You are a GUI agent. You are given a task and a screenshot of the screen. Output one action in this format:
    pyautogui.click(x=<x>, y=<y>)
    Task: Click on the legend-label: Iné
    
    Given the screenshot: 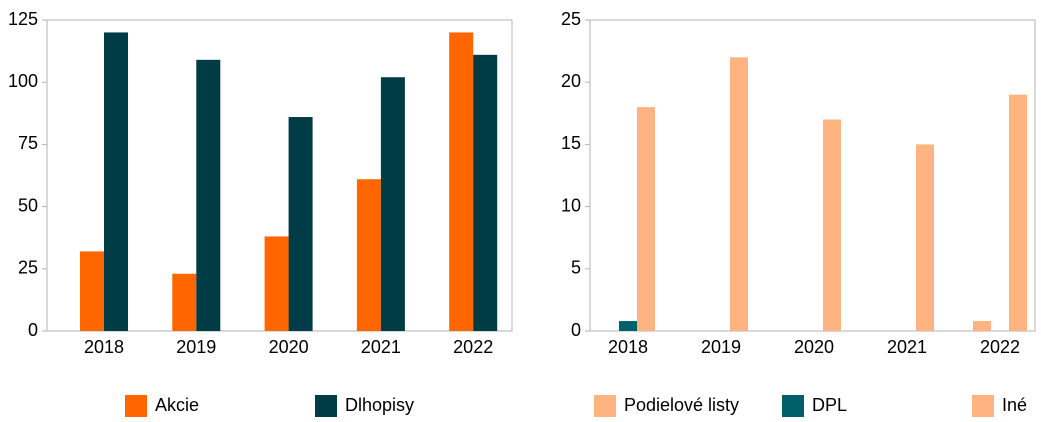 What is the action you would take?
    pyautogui.click(x=1014, y=405)
    